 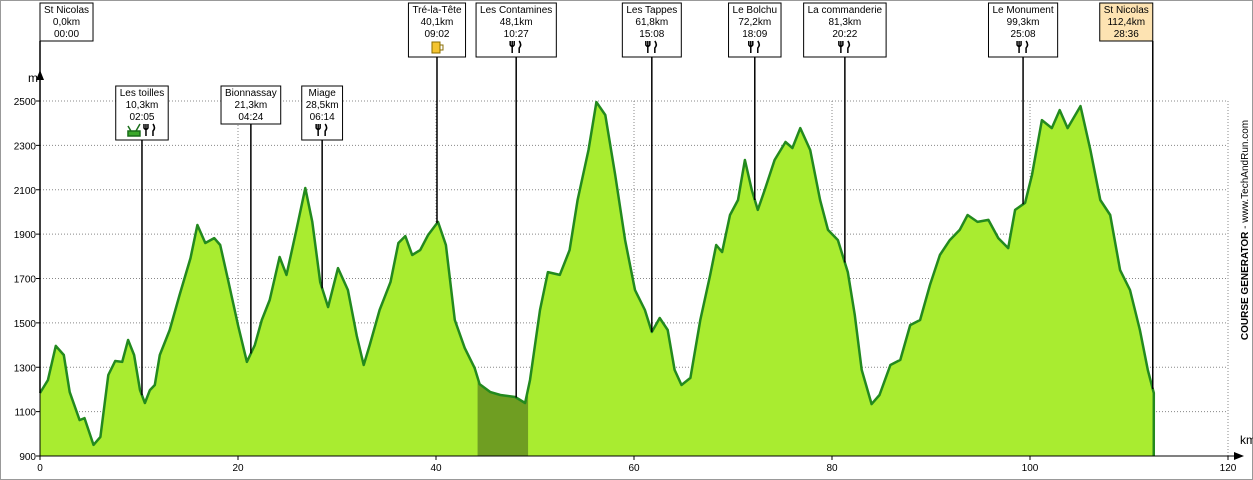 What do you see at coordinates (1023, 22) in the screenshot?
I see `waypoint-km-label: 99,3km` at bounding box center [1023, 22].